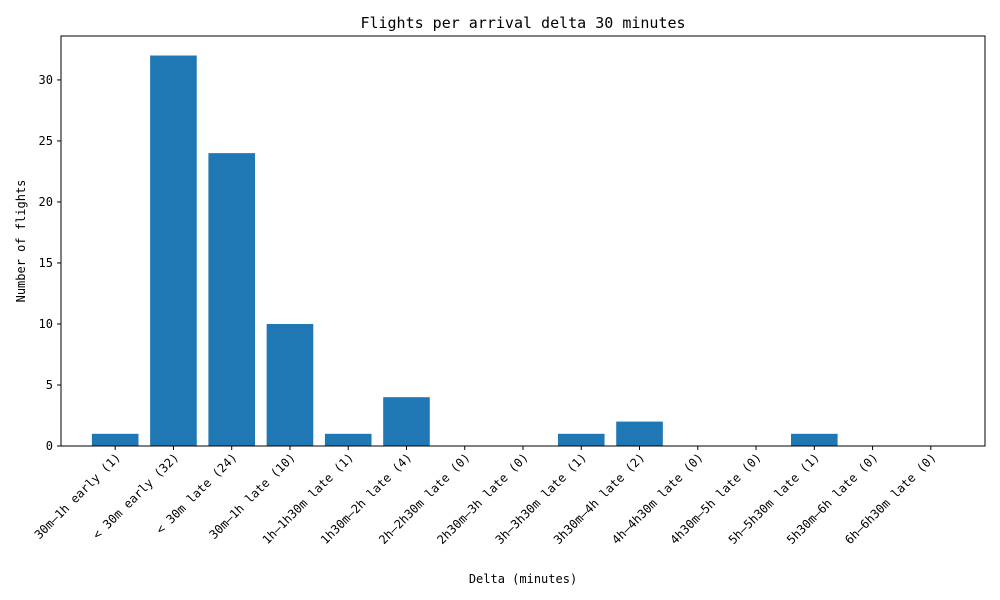 Image resolution: width=1000 pixels, height=600 pixels. What do you see at coordinates (46, 141) in the screenshot?
I see `y-tick-label: 25` at bounding box center [46, 141].